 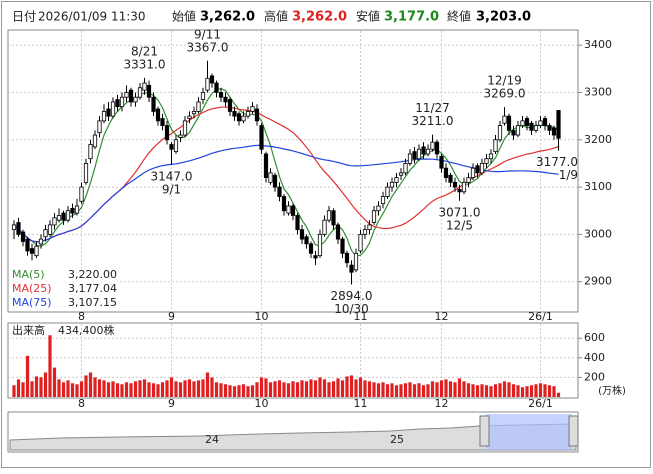 What do you see at coordinates (361, 403) in the screenshot?
I see `x-tick-label: 11` at bounding box center [361, 403].